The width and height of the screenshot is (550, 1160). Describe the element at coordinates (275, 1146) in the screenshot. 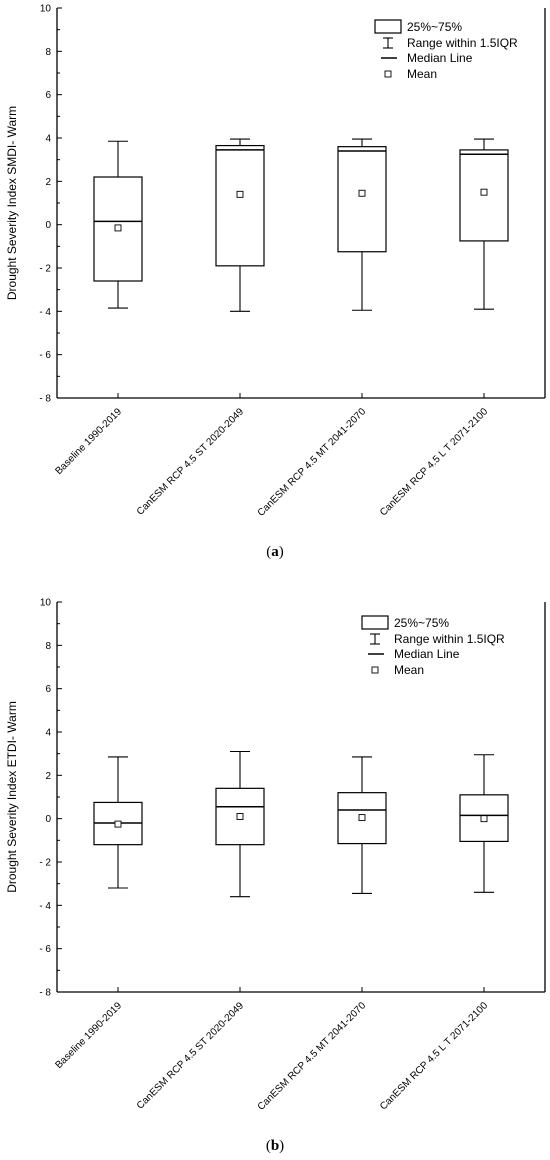

I see `panel-label: (b)` at that location.